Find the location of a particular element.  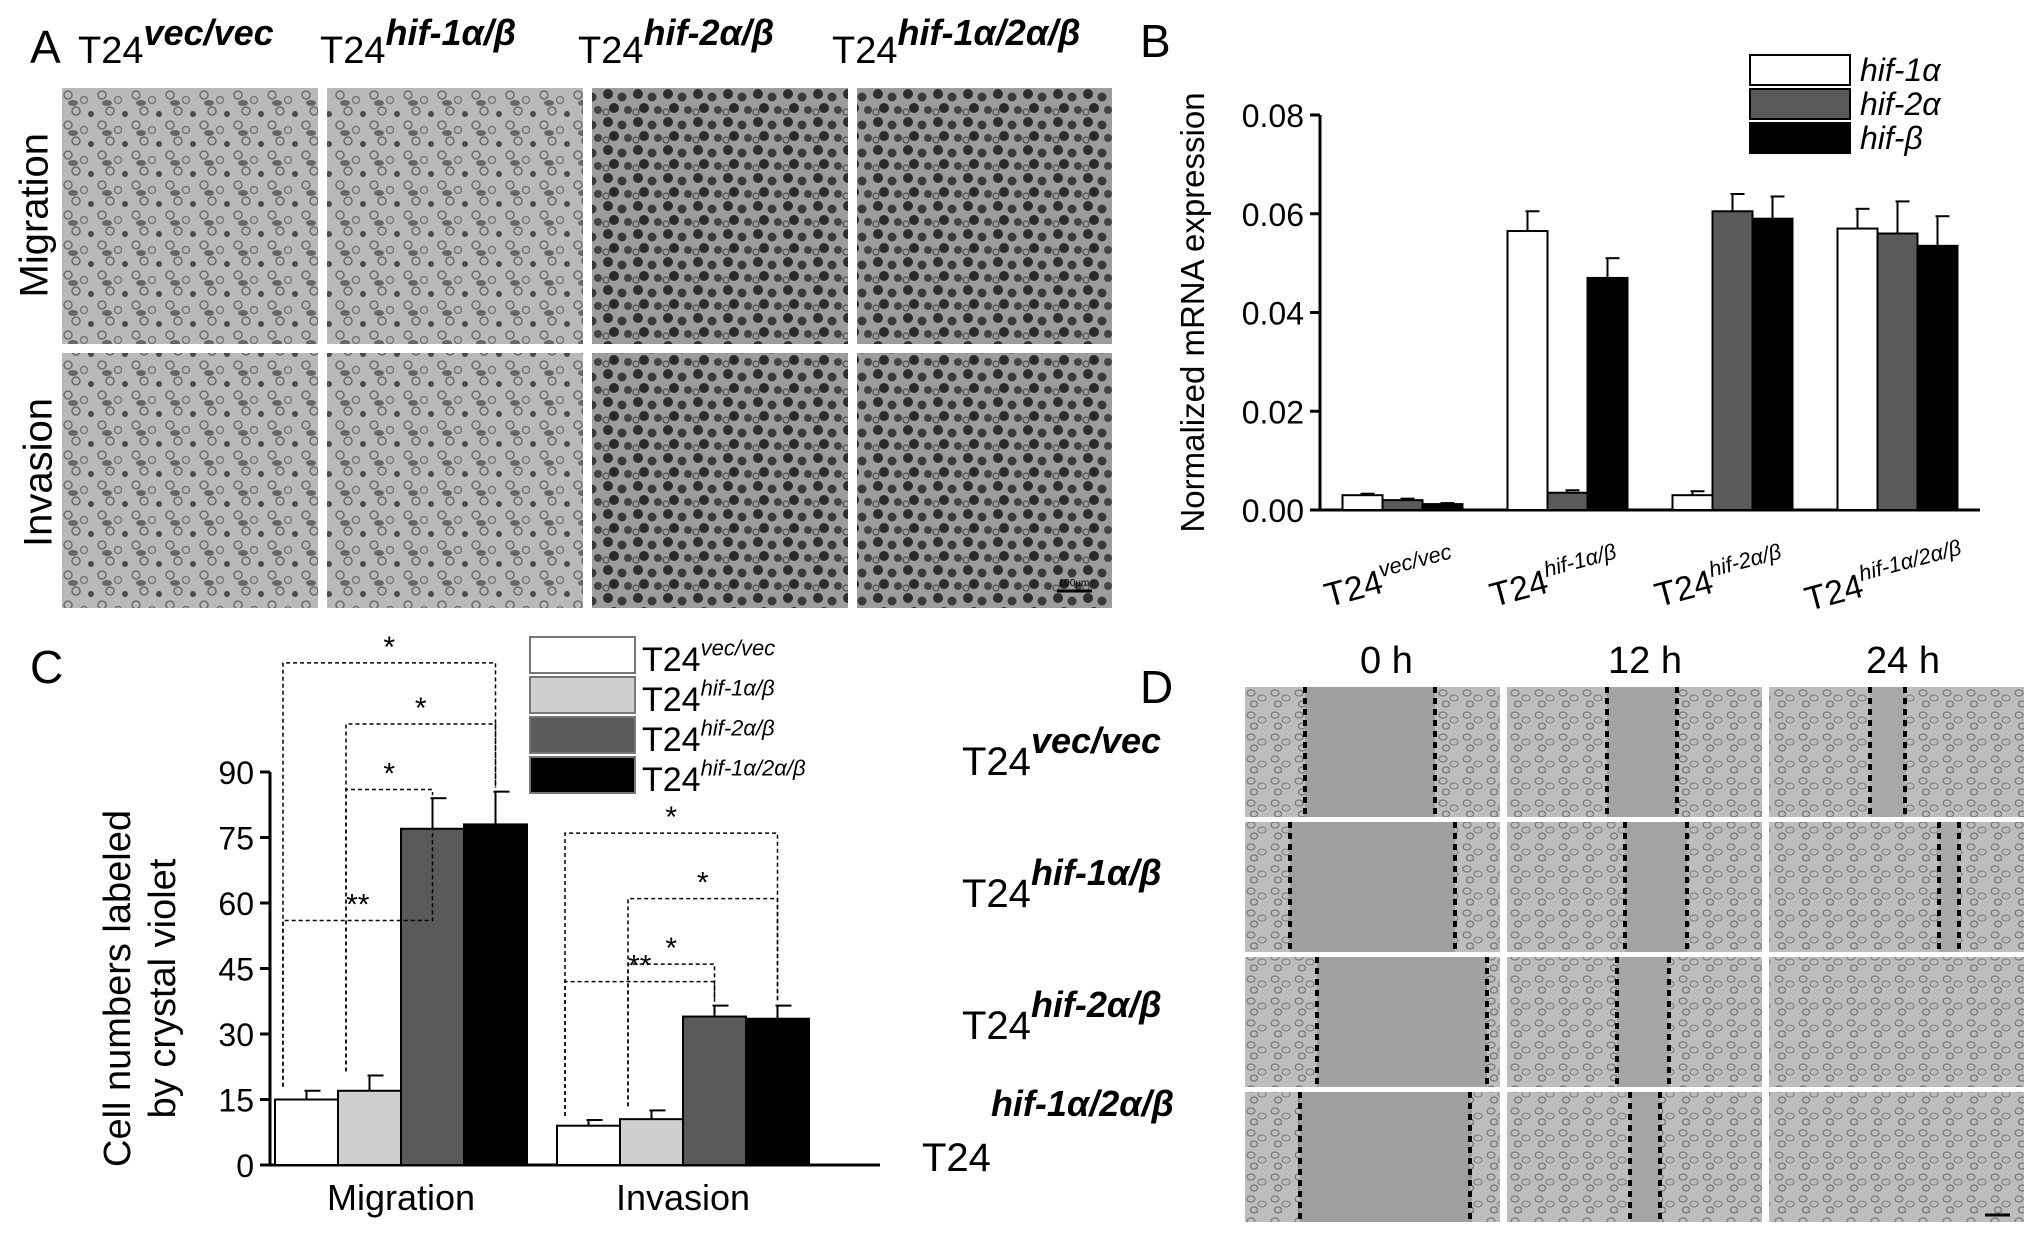

chart-c-legend-label: T24hif-1α/2α/β is located at coordinates (724, 777).